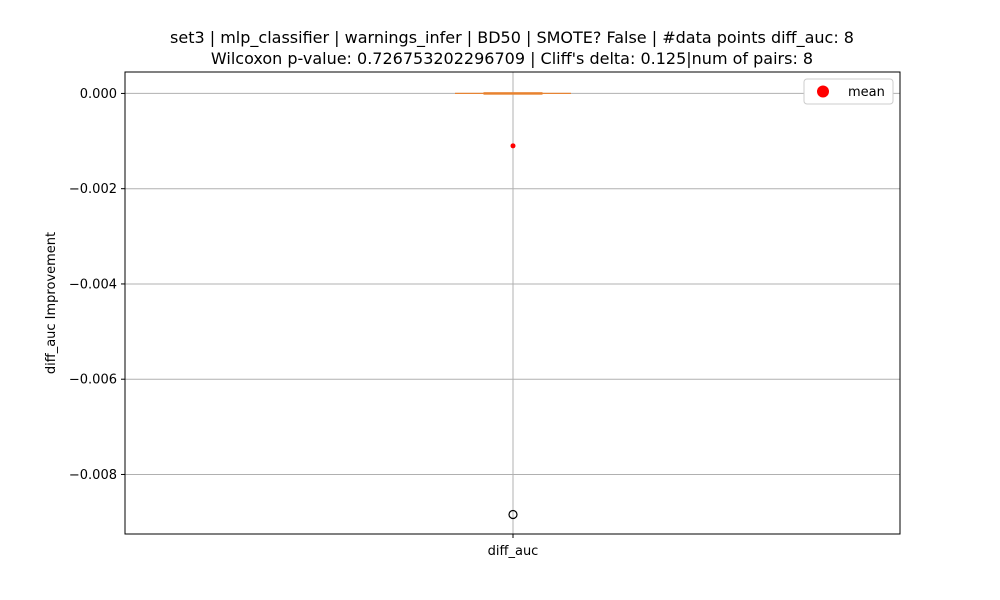  What do you see at coordinates (513, 146) in the screenshot?
I see `mean-point` at bounding box center [513, 146].